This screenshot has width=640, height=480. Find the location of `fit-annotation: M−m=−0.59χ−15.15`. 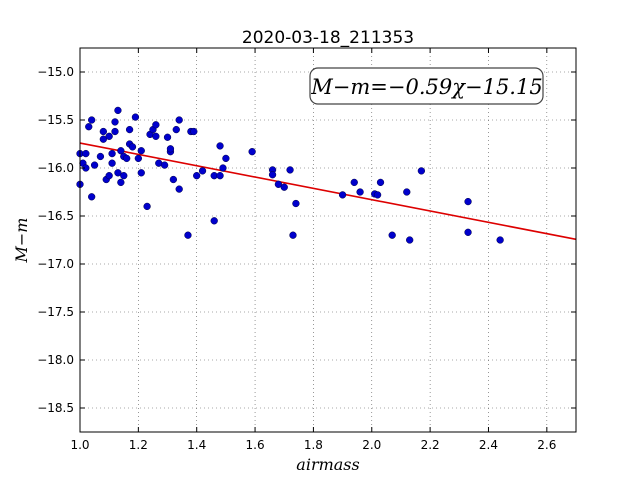

fit-annotation: M−m=−0.59χ−15.15 is located at coordinates (426, 86).